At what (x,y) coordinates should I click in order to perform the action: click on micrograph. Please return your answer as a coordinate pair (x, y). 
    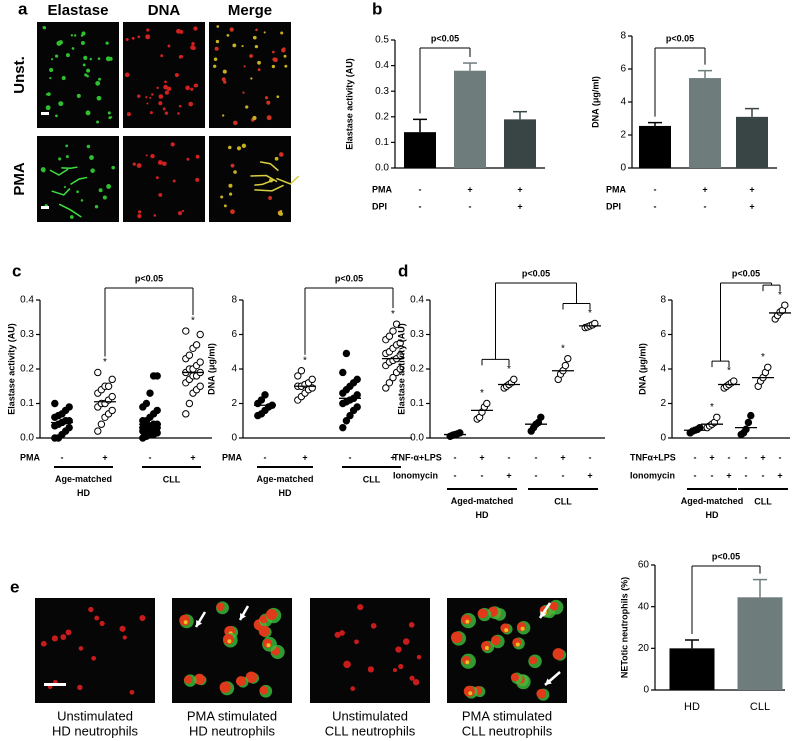
    Looking at the image, I should click on (250, 75).